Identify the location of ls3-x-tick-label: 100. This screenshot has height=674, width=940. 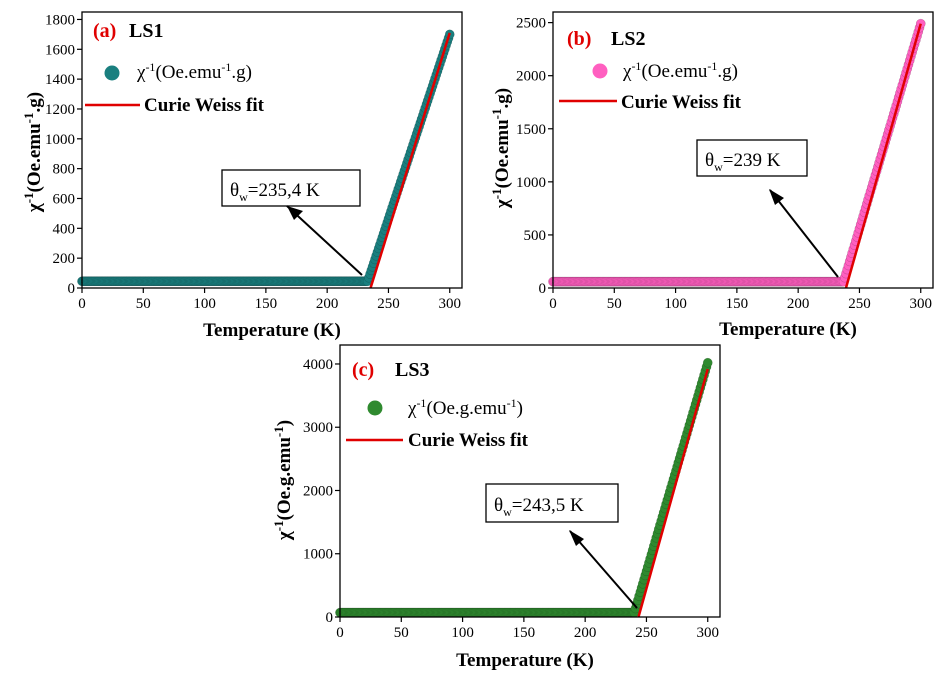
(462, 633).